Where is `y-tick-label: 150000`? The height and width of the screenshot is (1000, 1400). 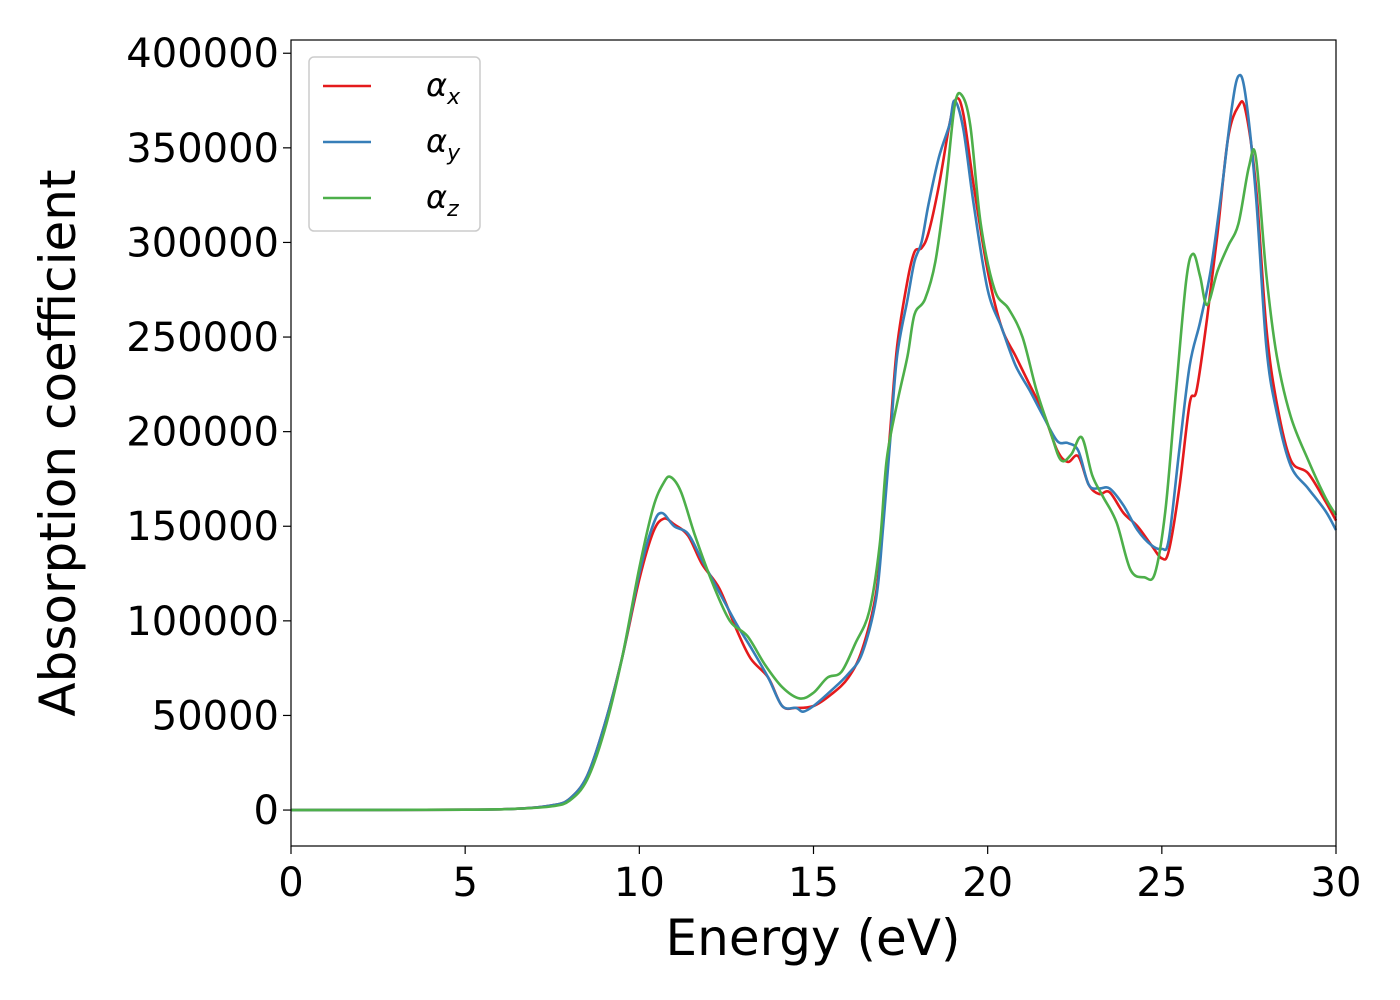
y-tick-label: 150000 is located at coordinates (202, 527).